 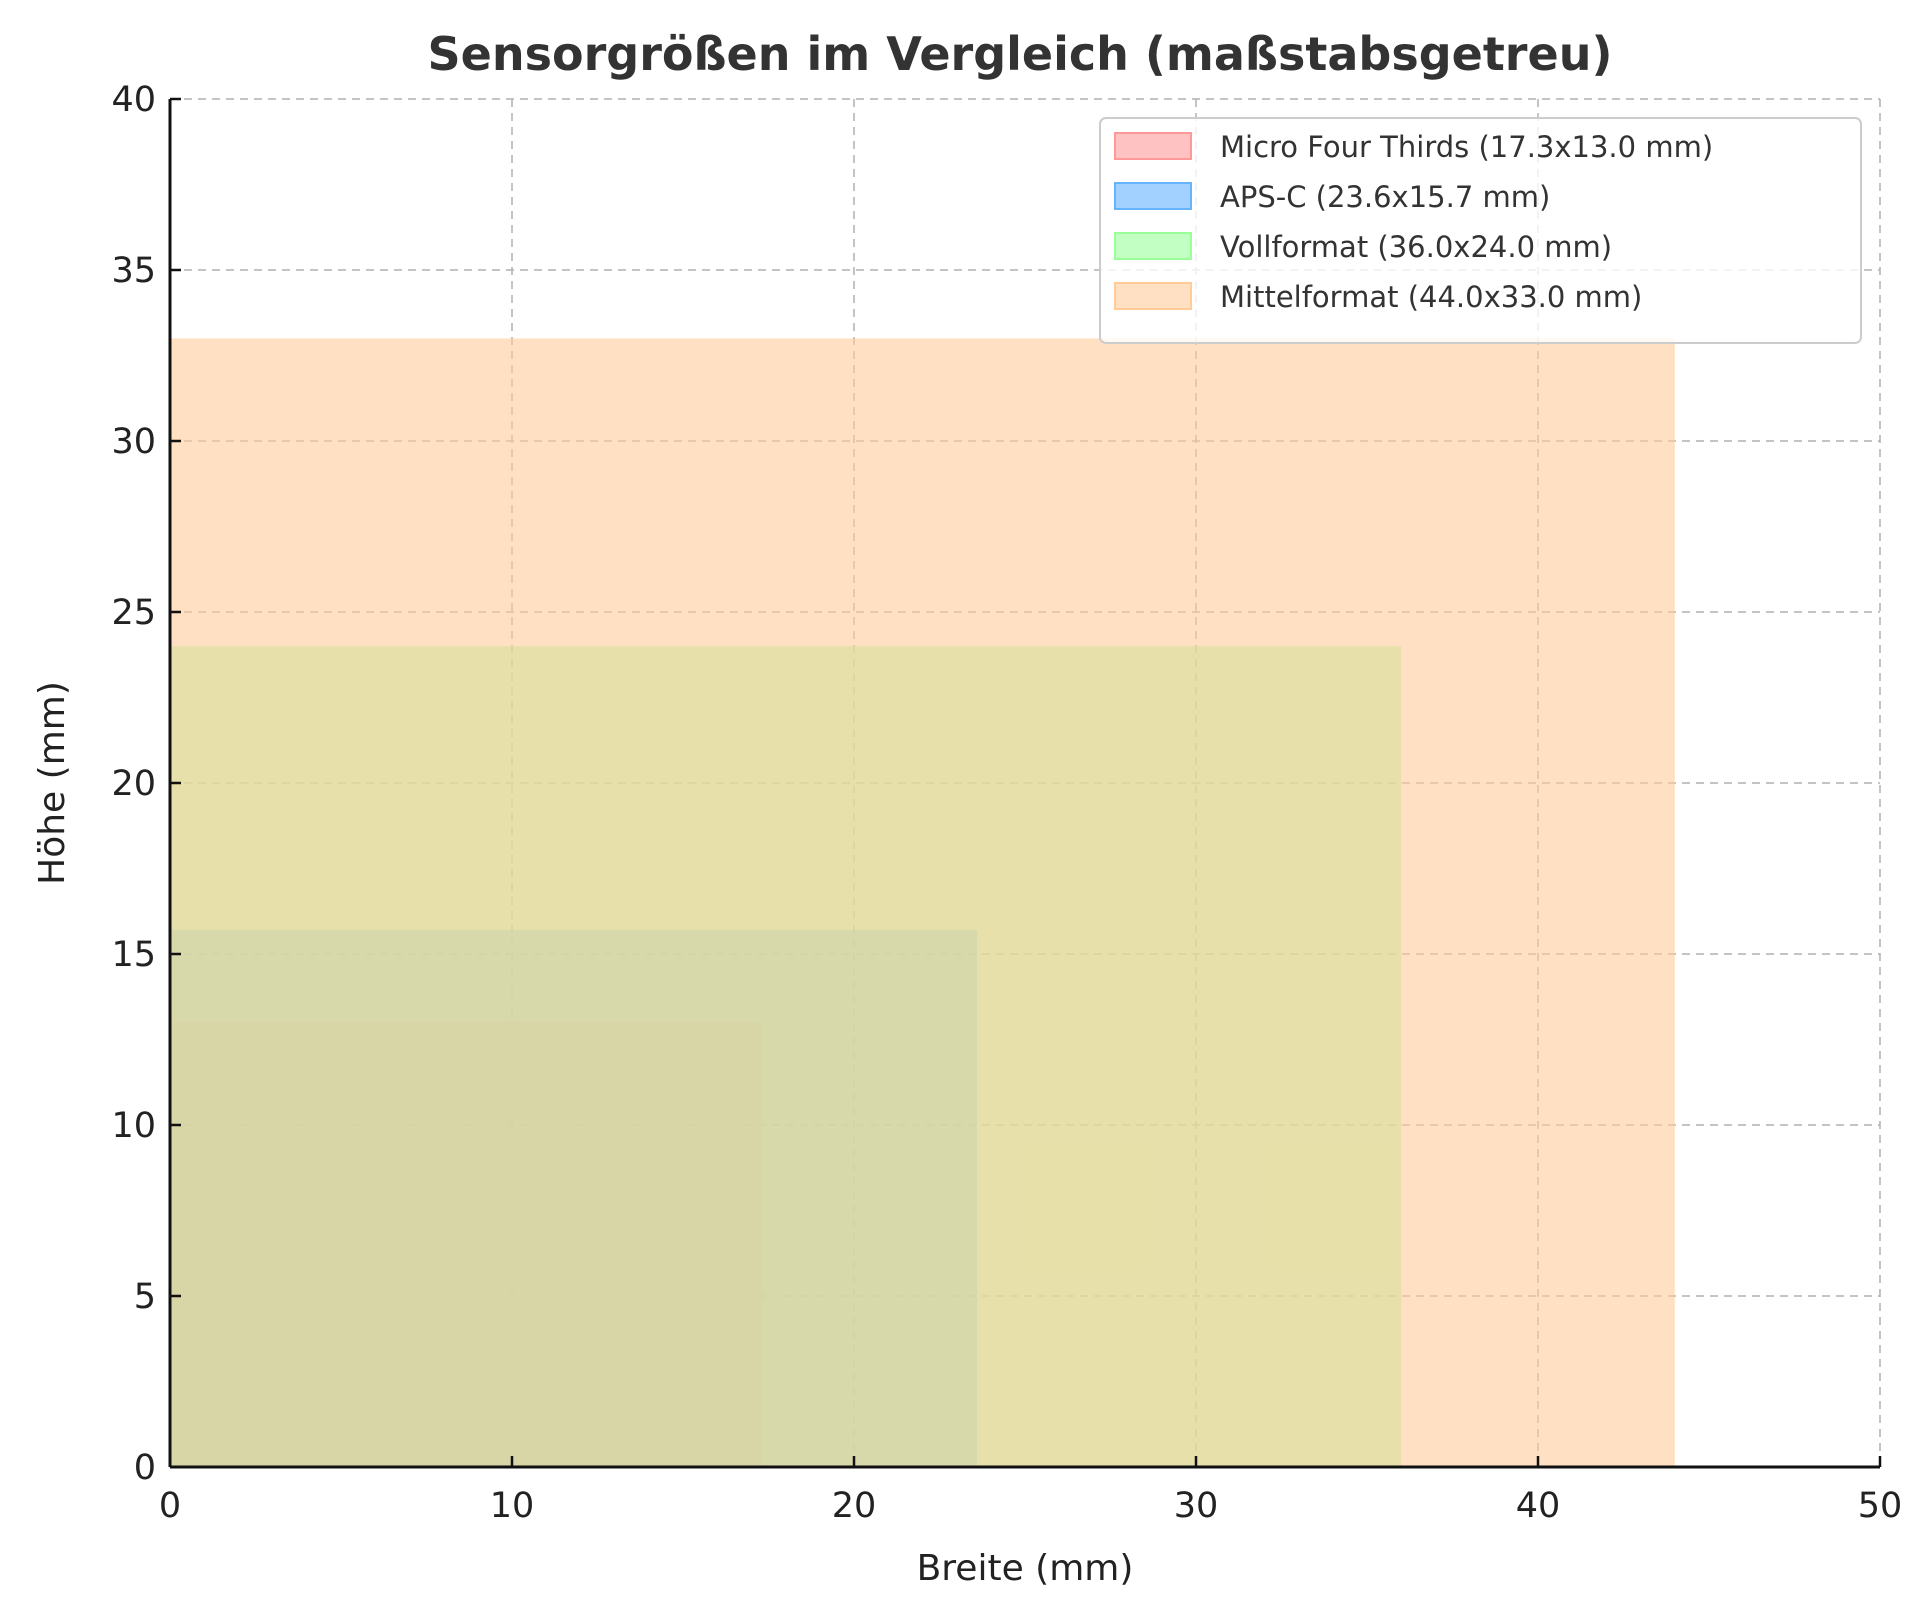 What do you see at coordinates (854, 1506) in the screenshot?
I see `x-tick-label: 20` at bounding box center [854, 1506].